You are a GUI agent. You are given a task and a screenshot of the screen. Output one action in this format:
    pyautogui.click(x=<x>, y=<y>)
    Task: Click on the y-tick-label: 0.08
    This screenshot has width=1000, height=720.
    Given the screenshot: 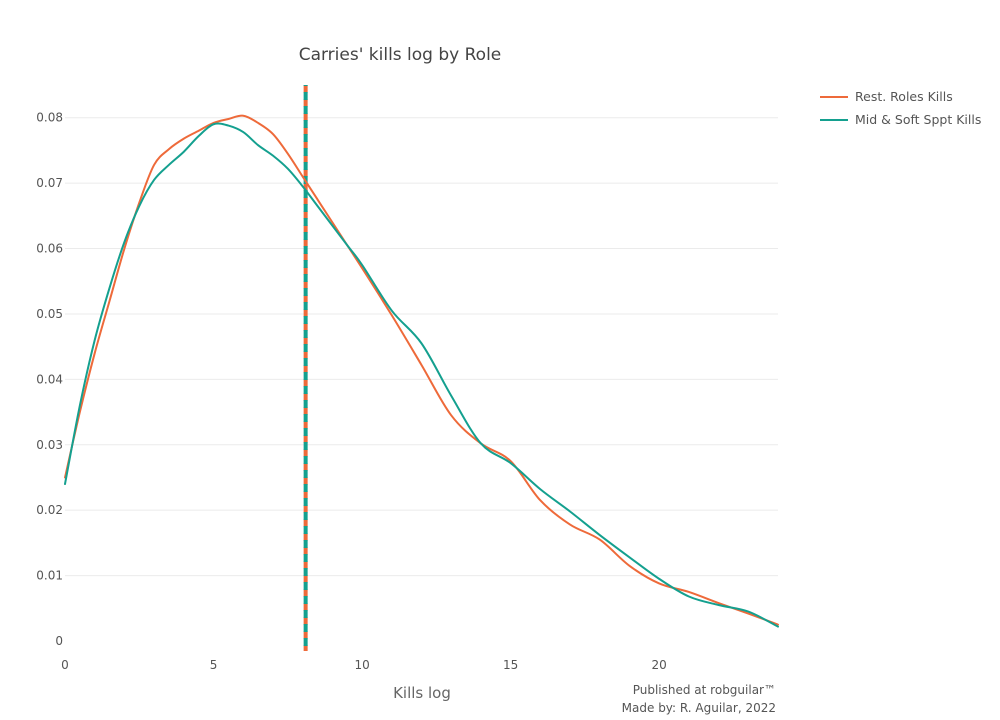 What is the action you would take?
    pyautogui.click(x=49, y=118)
    